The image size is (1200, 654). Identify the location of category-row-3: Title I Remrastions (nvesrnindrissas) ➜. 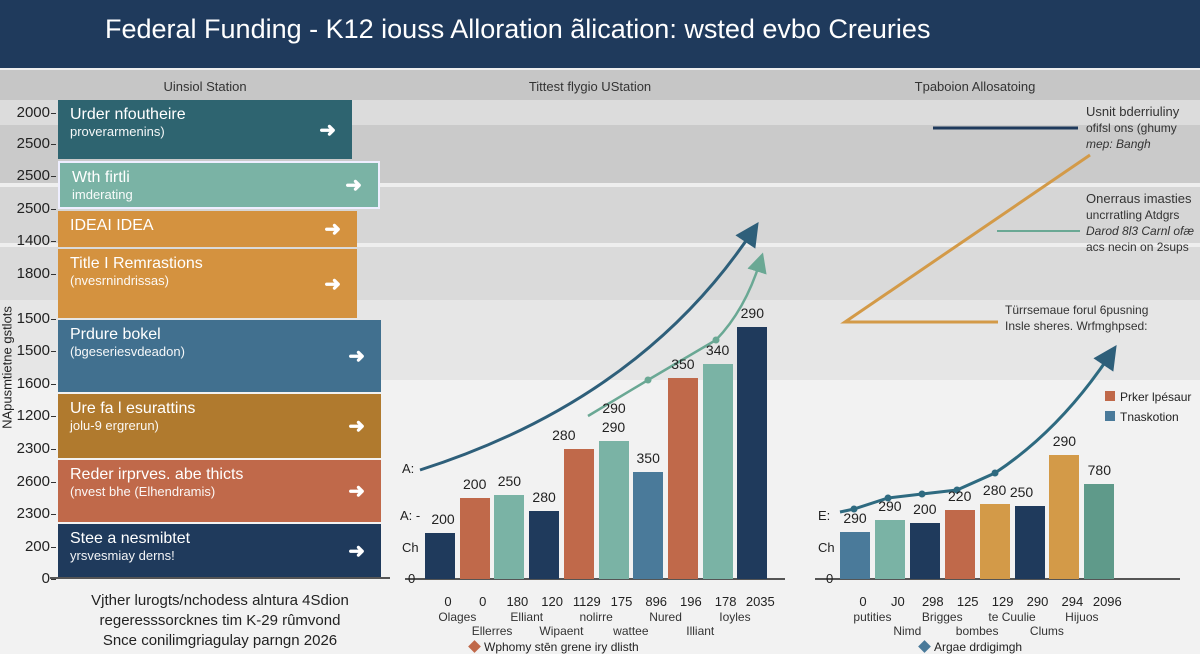
(207, 283).